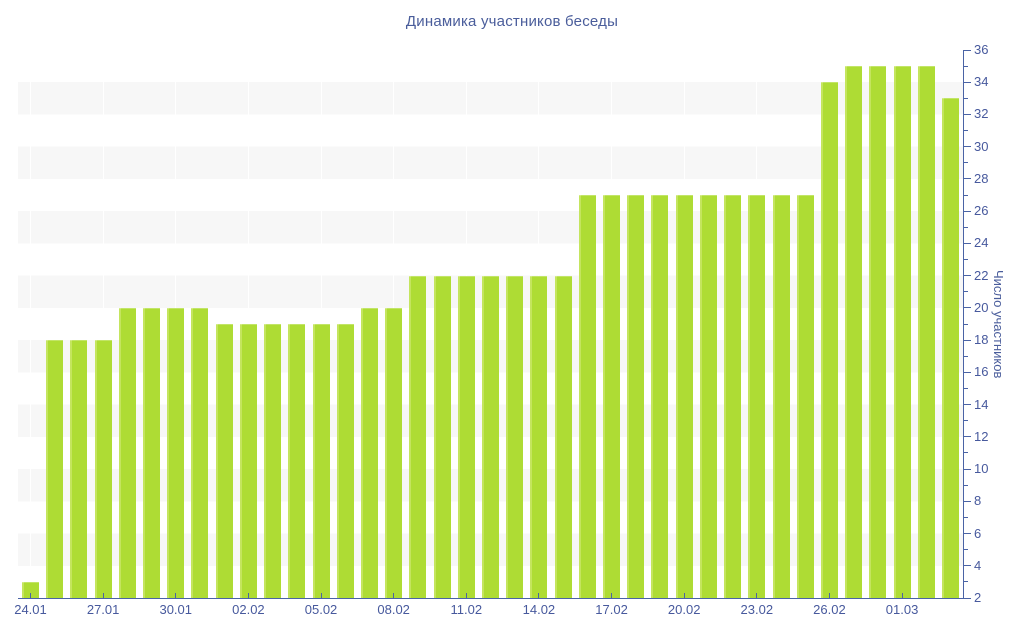 This screenshot has width=1024, height=640. What do you see at coordinates (684, 396) in the screenshot?
I see `bar-20.02` at bounding box center [684, 396].